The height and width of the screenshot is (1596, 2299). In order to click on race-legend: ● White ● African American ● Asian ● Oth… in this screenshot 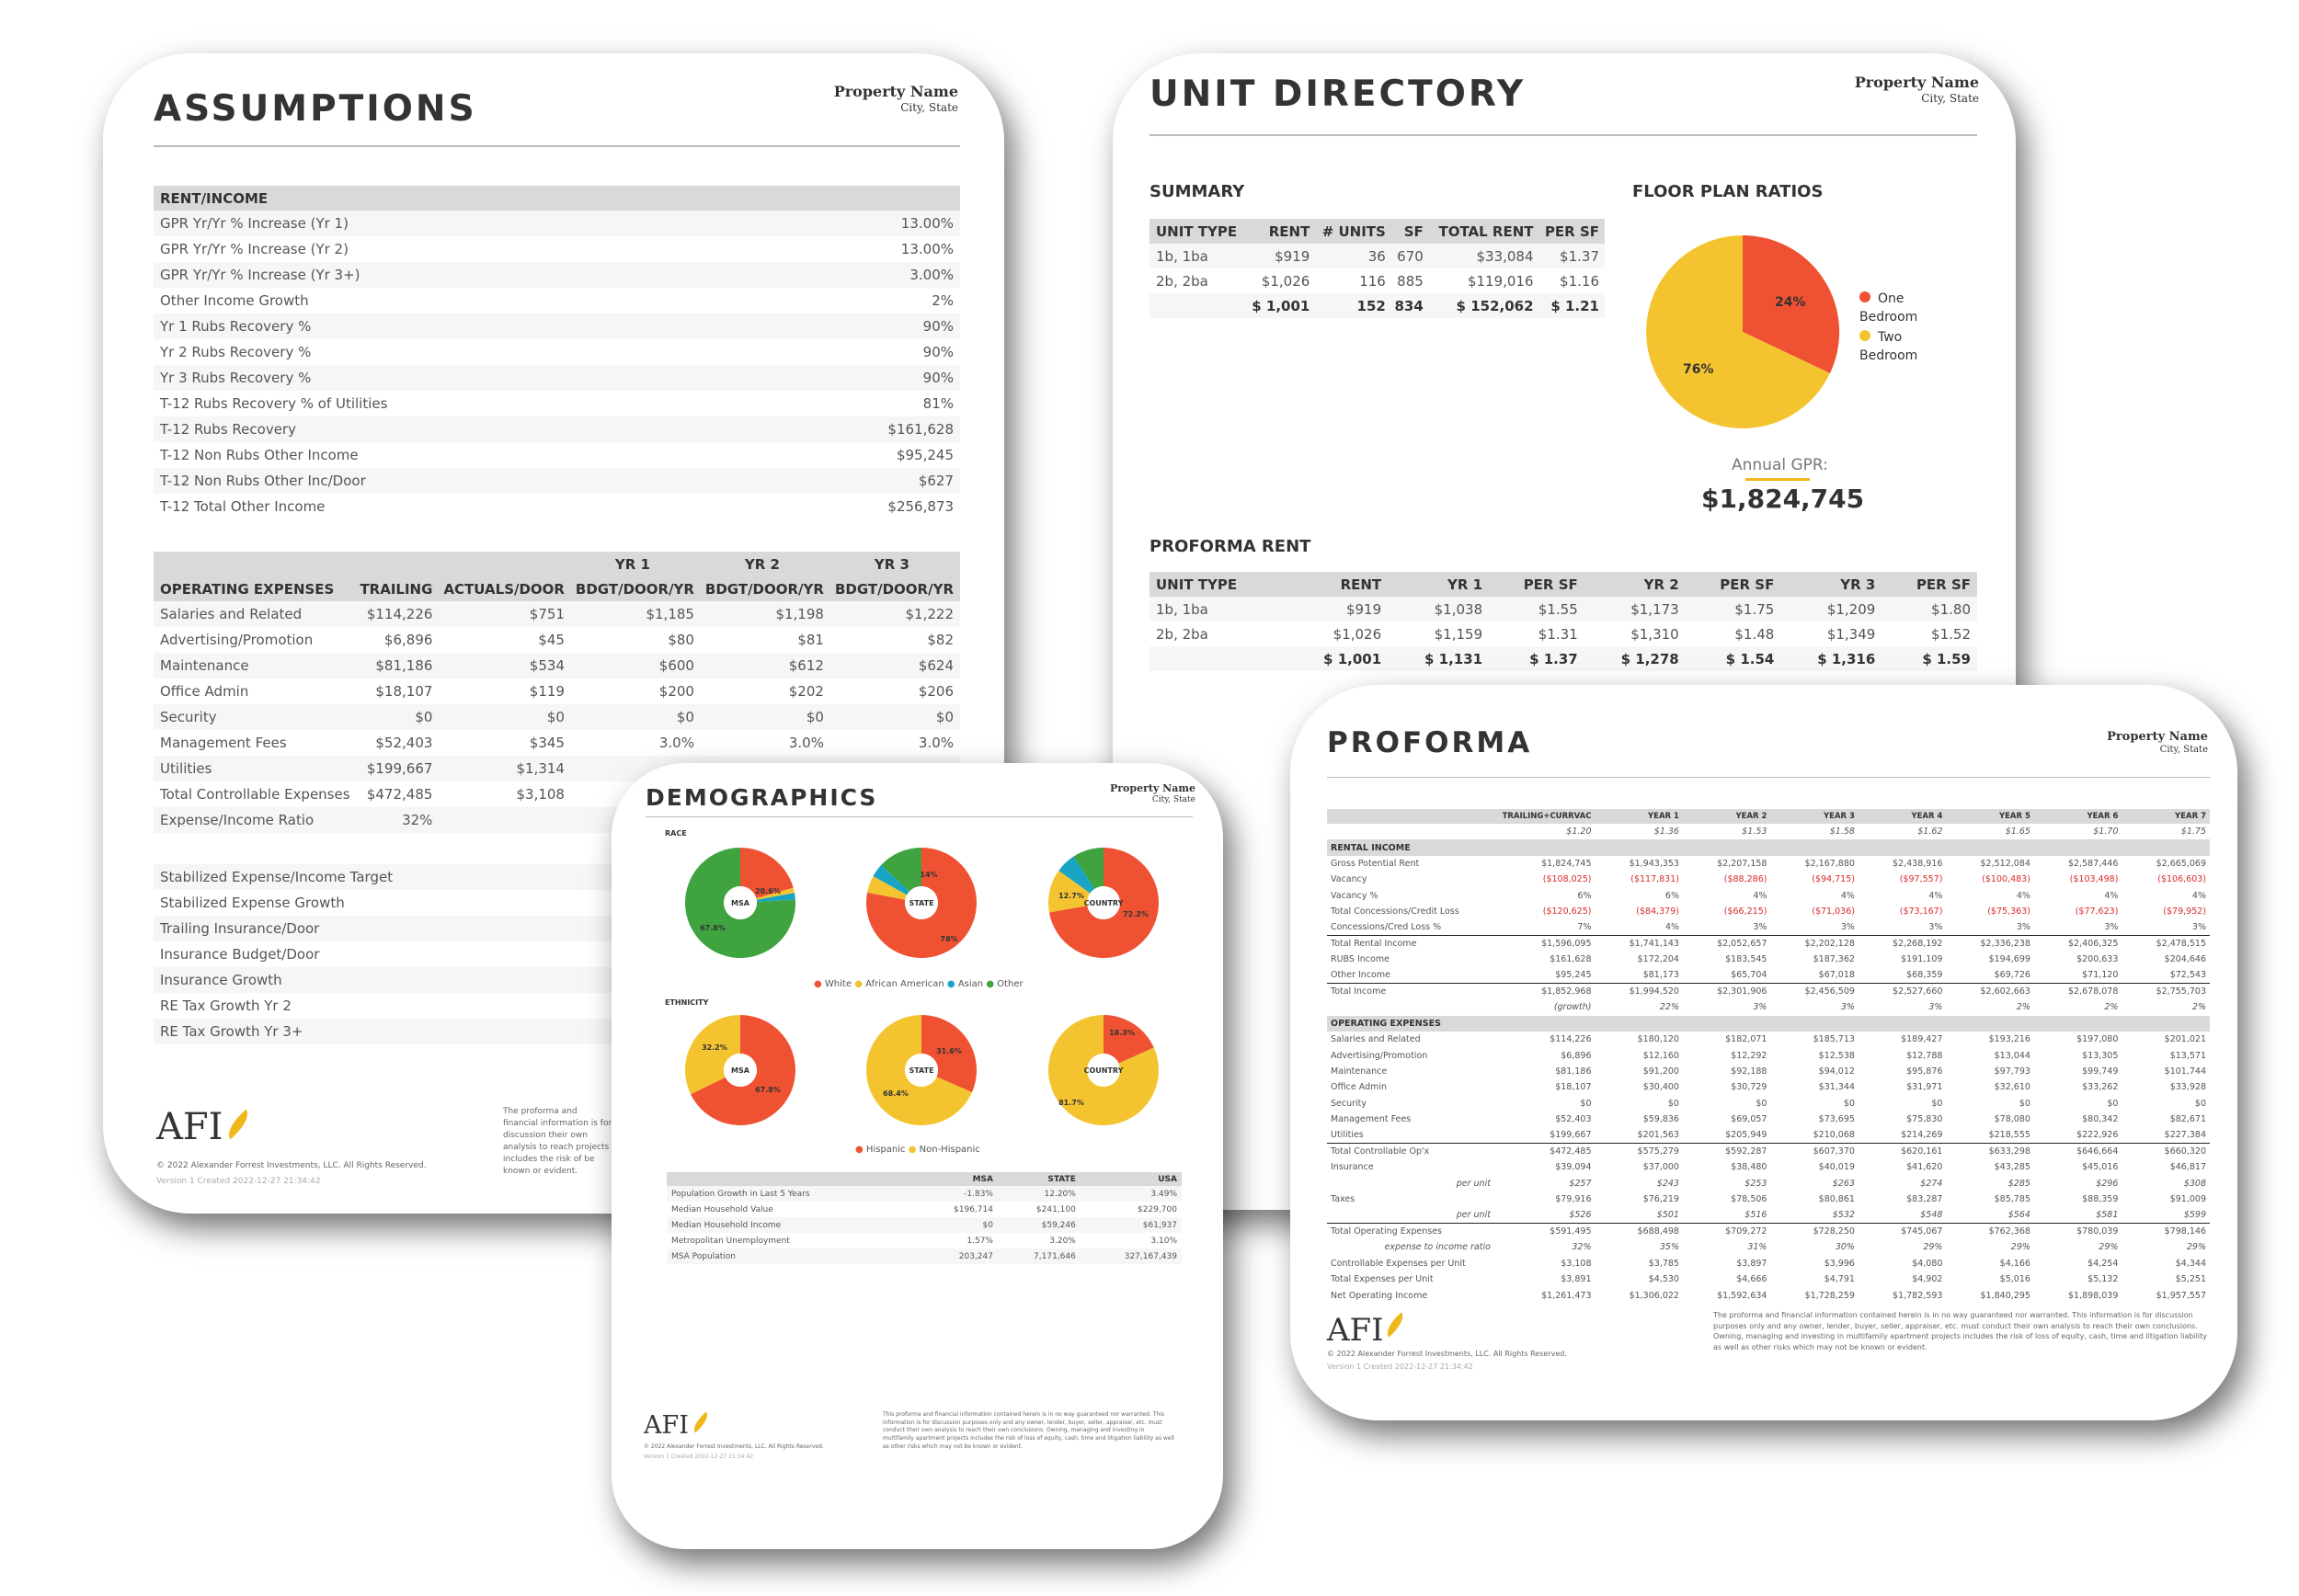, I will do `click(919, 984)`.